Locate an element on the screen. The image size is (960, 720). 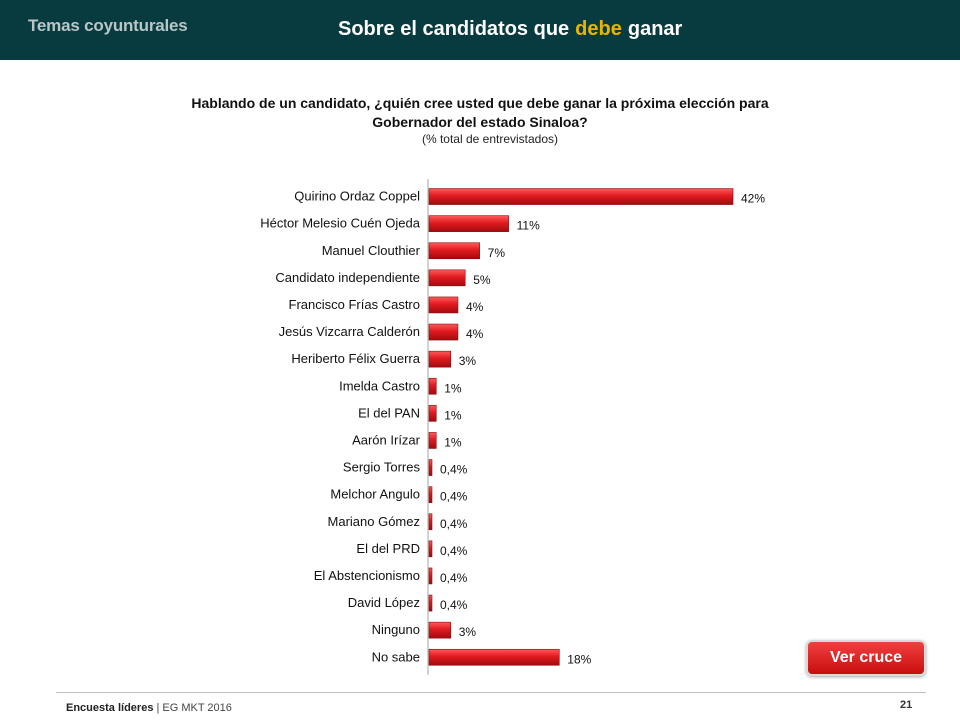
data-label: 5% is located at coordinates (482, 280).